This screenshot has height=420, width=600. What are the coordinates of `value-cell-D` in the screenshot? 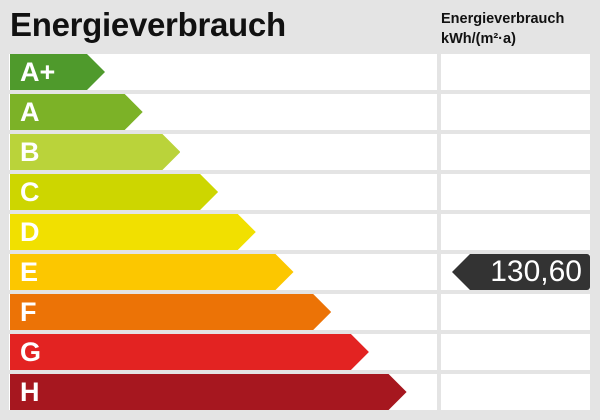 It's located at (515, 232).